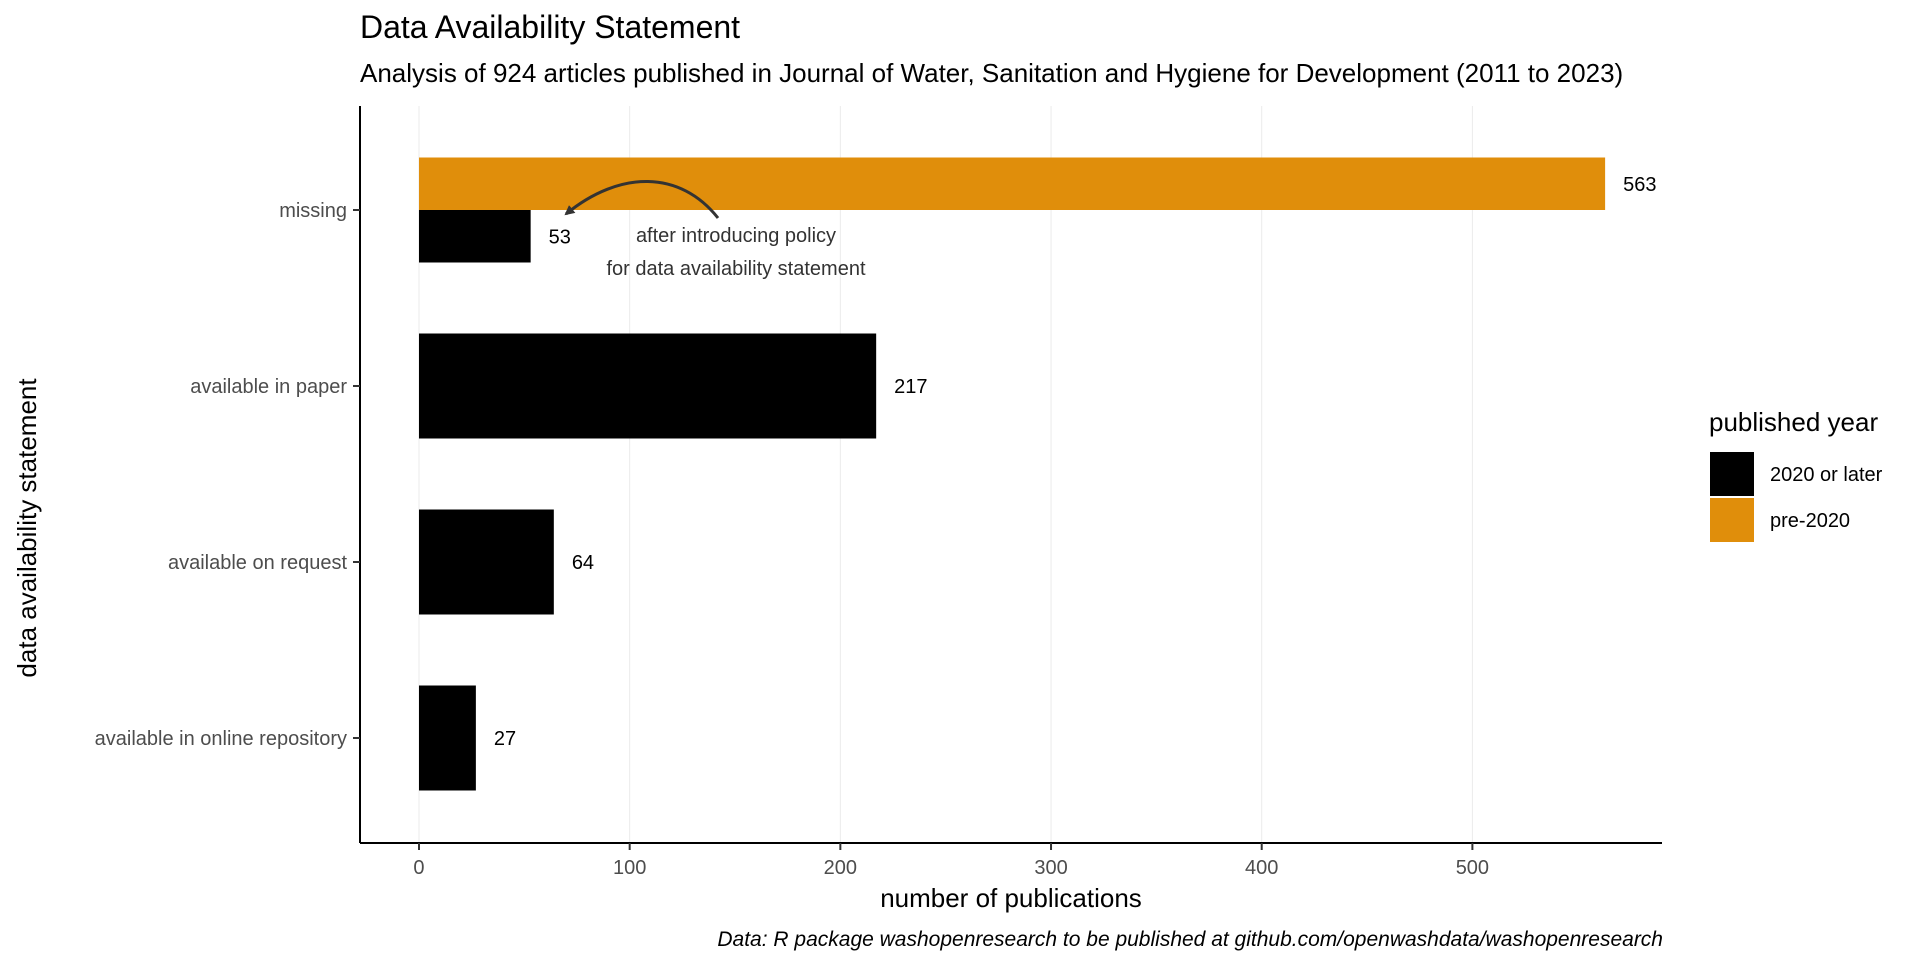 The height and width of the screenshot is (960, 1920). What do you see at coordinates (418, 868) in the screenshot?
I see `x-tick-label-0: 0` at bounding box center [418, 868].